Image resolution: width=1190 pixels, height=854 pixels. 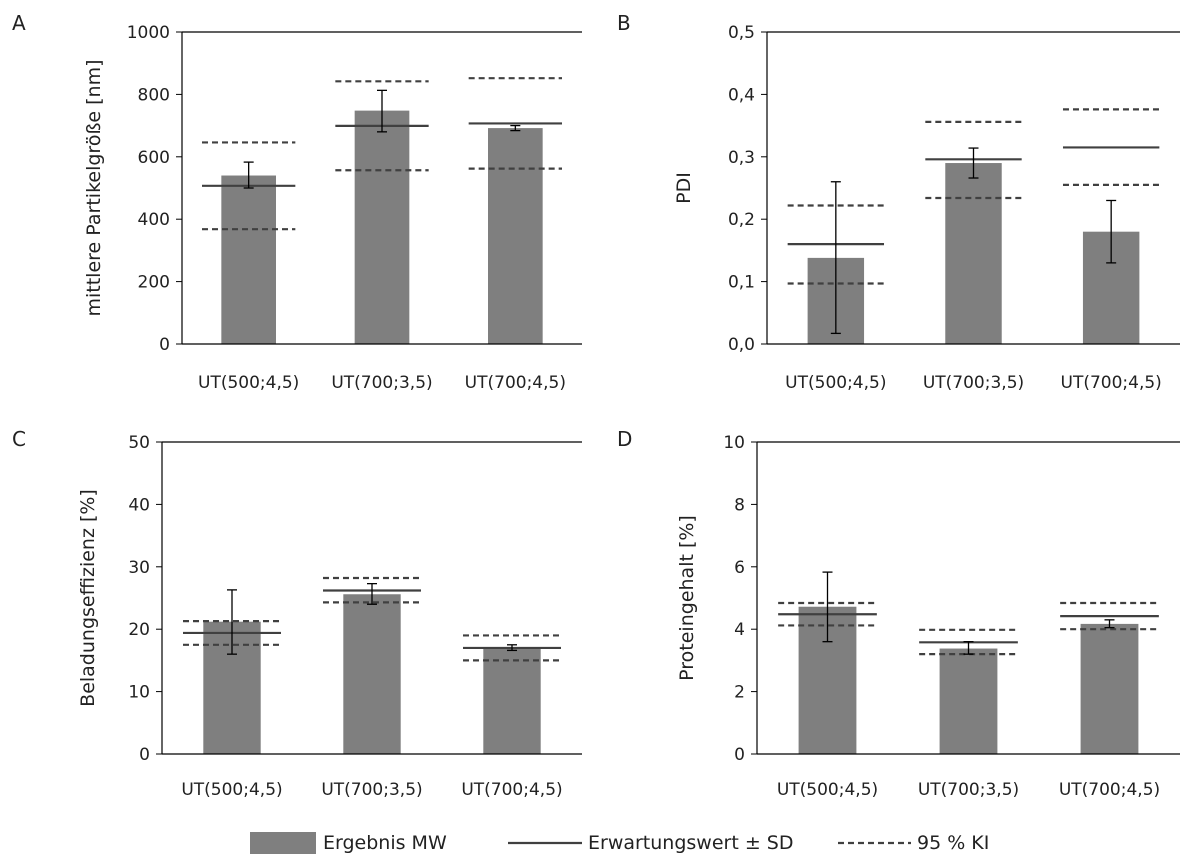 What do you see at coordinates (741, 33) in the screenshot?
I see `y-tick-label: 0,5` at bounding box center [741, 33].